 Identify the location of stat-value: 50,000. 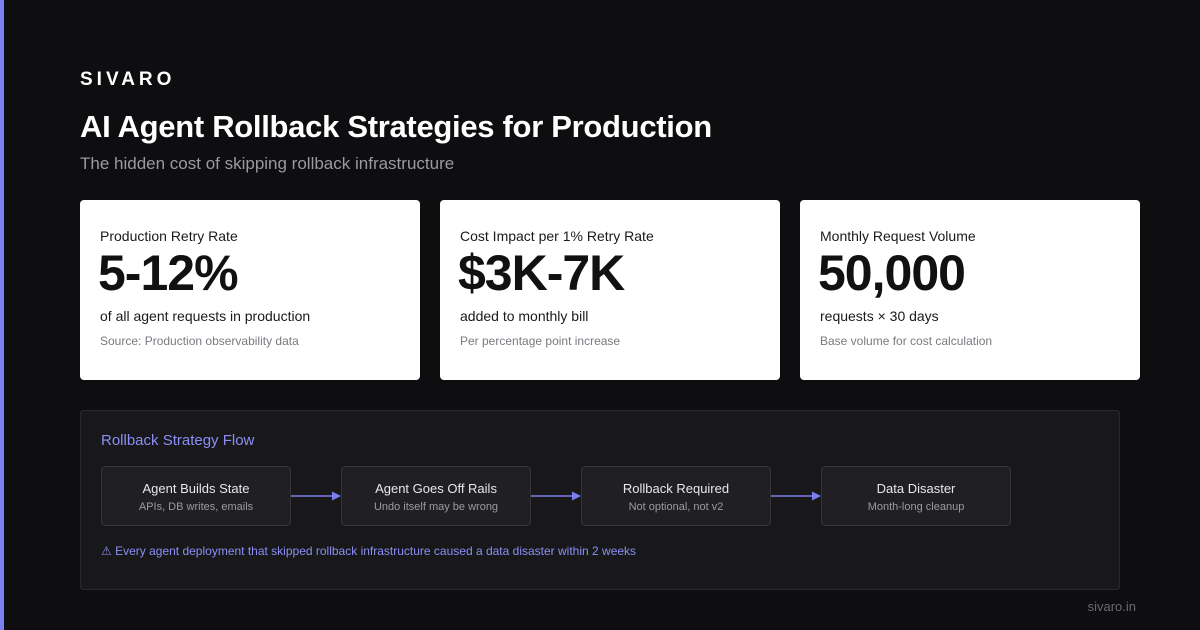
(892, 273).